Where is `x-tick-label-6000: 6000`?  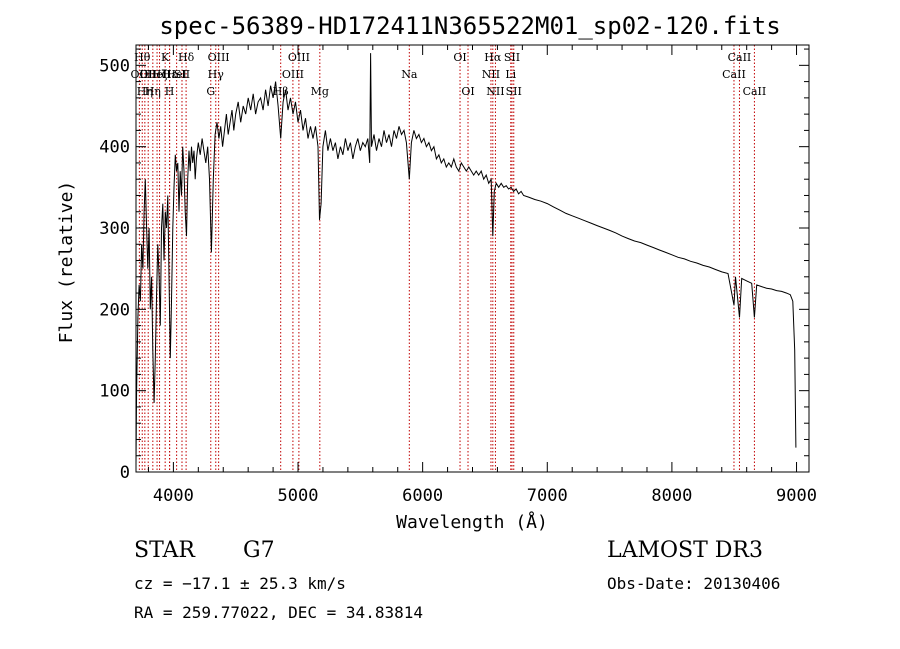 x-tick-label-6000: 6000 is located at coordinates (422, 496).